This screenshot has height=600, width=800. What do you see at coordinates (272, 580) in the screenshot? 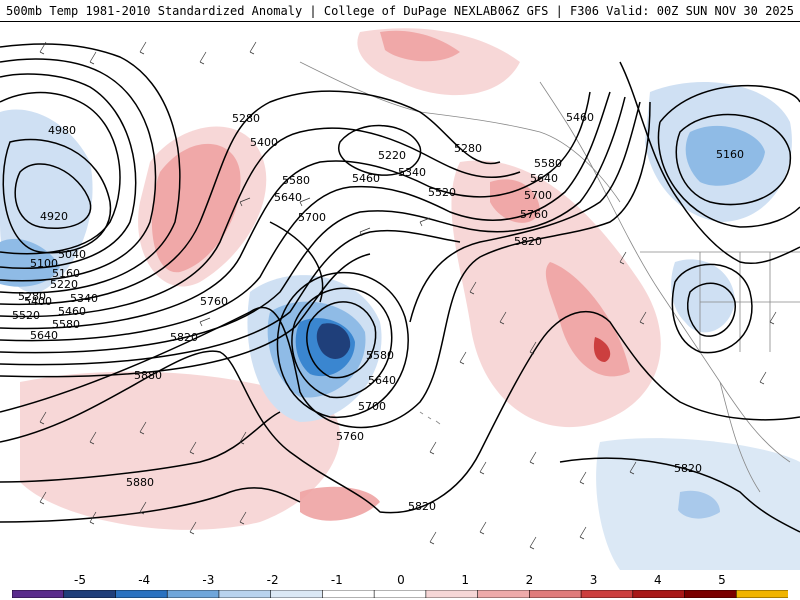
I see `colorbar-tick-label: -2` at bounding box center [272, 580].